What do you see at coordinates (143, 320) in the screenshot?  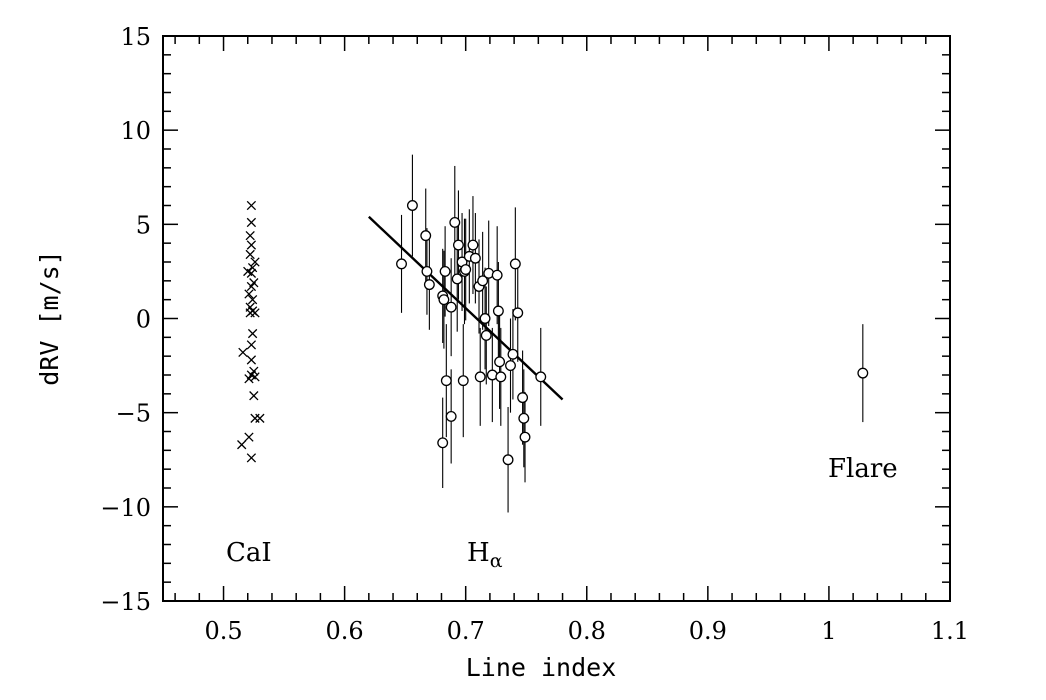 I see `y-tick-label: 0` at bounding box center [143, 320].